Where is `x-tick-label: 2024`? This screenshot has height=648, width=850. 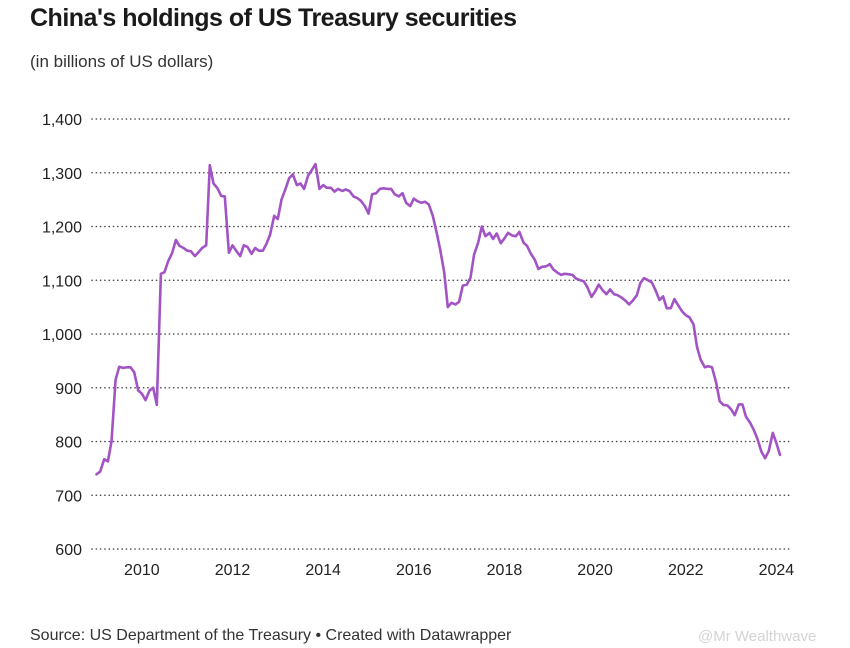 x-tick-label: 2024 is located at coordinates (777, 570).